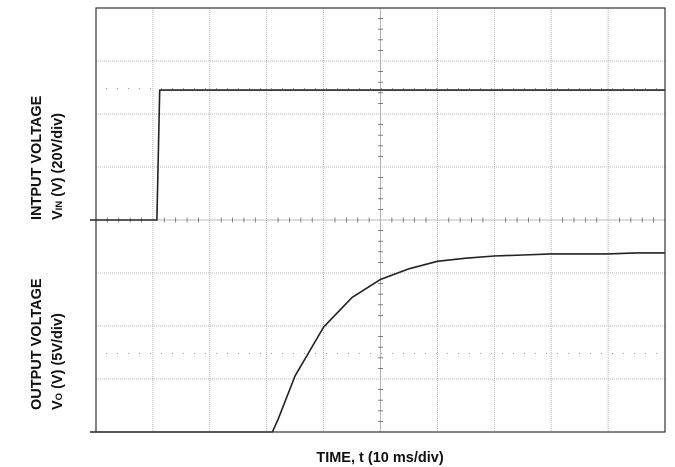 This screenshot has height=467, width=675. I want to click on bottom-ylabel-rest: (V) (5V/div), so click(58, 353).